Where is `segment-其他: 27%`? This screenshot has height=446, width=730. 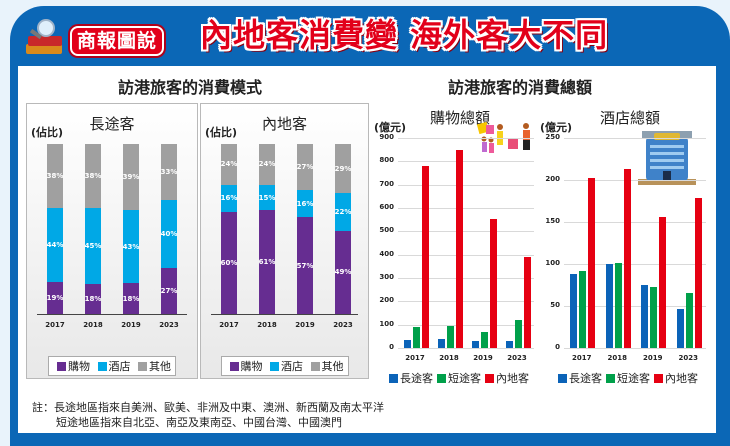 segment-其他: 27% is located at coordinates (305, 167).